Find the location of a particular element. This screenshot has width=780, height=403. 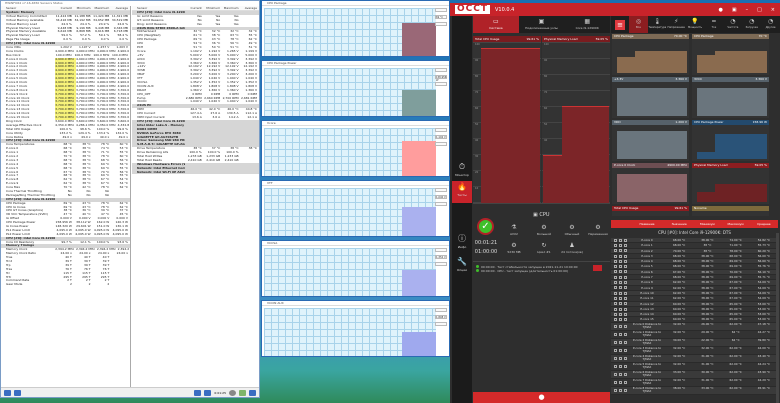

monitor-tab-2: ⚡ Напряжение is located at coordinates (676, 24).